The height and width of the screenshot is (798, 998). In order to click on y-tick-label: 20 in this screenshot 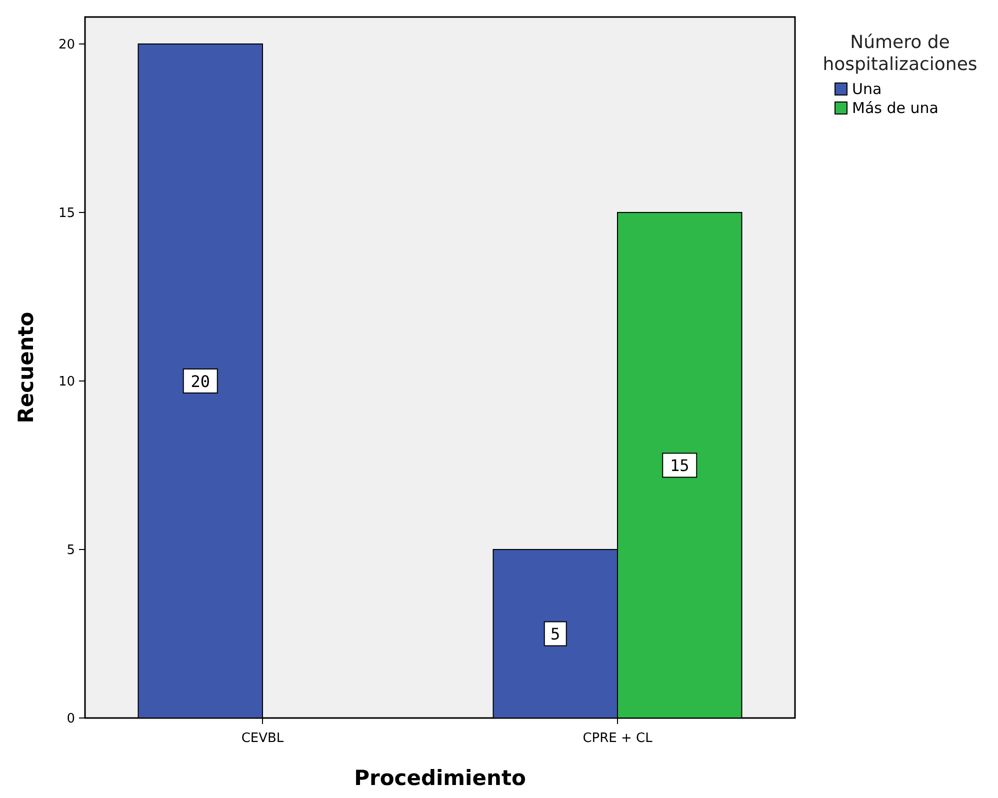, I will do `click(66, 45)`.